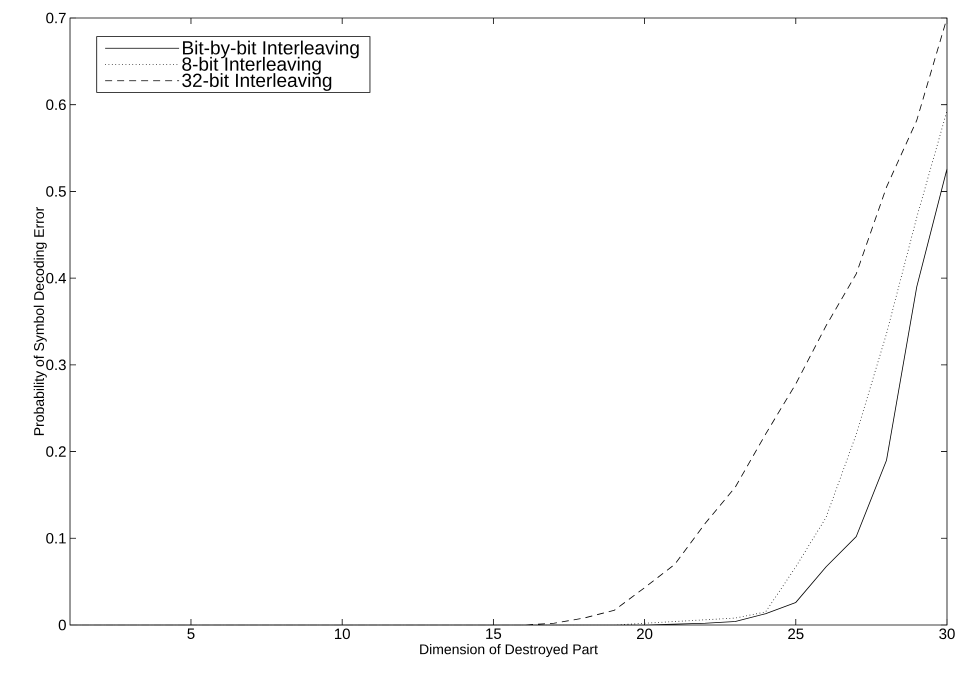  Describe the element at coordinates (56, 191) in the screenshot. I see `y-tick-label: 0.5` at that location.